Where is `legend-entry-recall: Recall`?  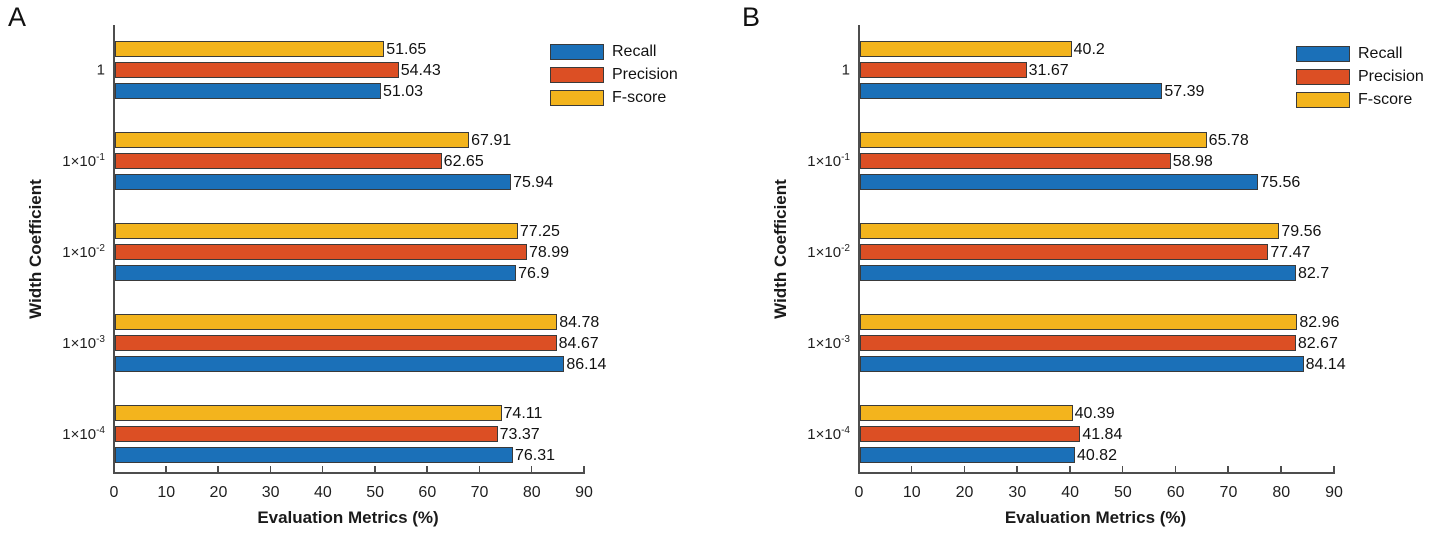 legend-entry-recall: Recall is located at coordinates (1349, 53).